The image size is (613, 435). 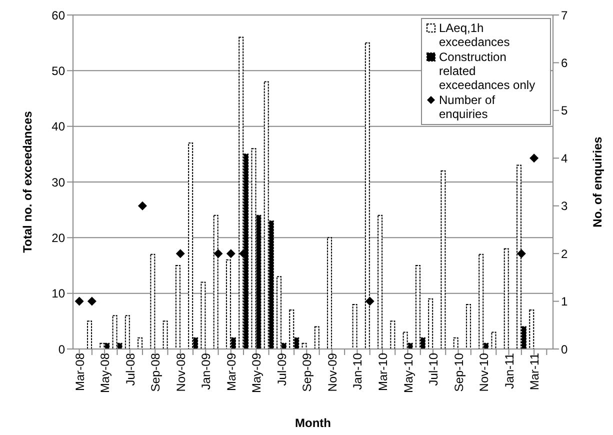 What do you see at coordinates (307, 372) in the screenshot?
I see `x-tick-label: Sep-09` at bounding box center [307, 372].